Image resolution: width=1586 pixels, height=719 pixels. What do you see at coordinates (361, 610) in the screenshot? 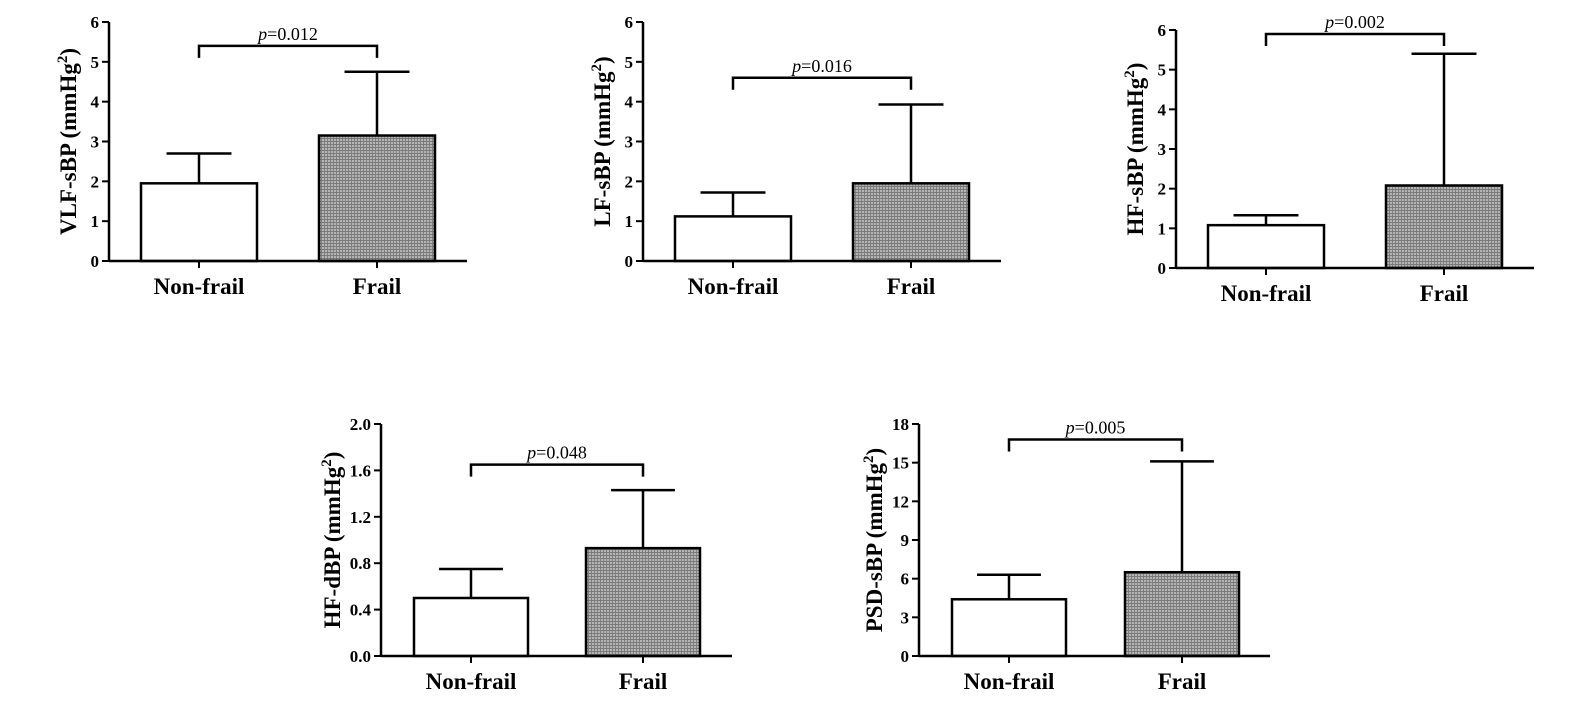
I see `y-tick-label: 0.4` at bounding box center [361, 610].